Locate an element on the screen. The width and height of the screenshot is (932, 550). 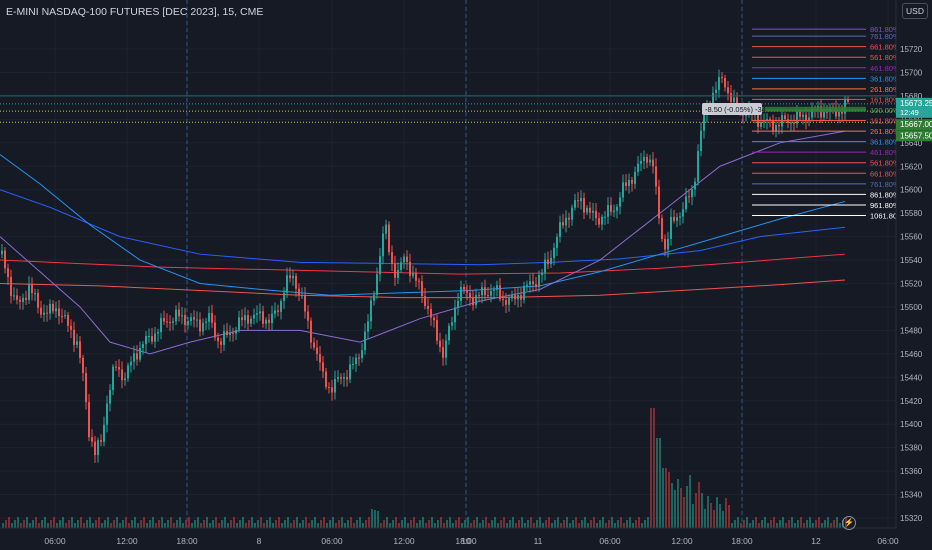
currency-button: USD is located at coordinates (915, 11).